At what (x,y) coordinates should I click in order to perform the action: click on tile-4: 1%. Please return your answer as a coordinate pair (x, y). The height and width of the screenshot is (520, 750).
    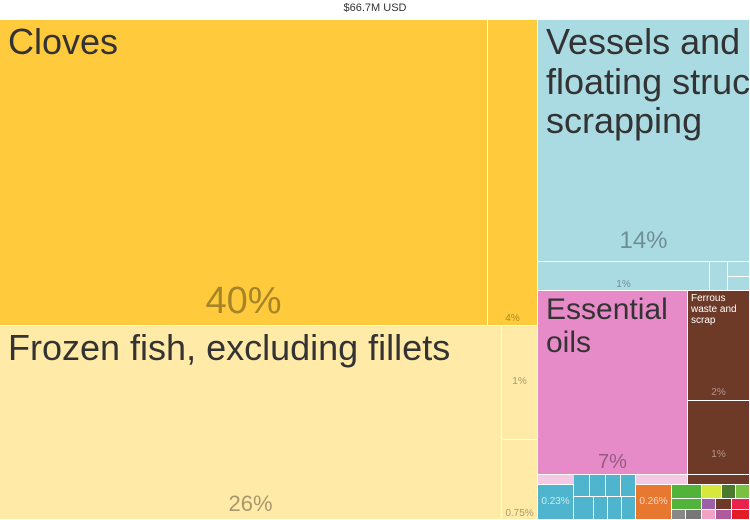
    Looking at the image, I should click on (520, 383).